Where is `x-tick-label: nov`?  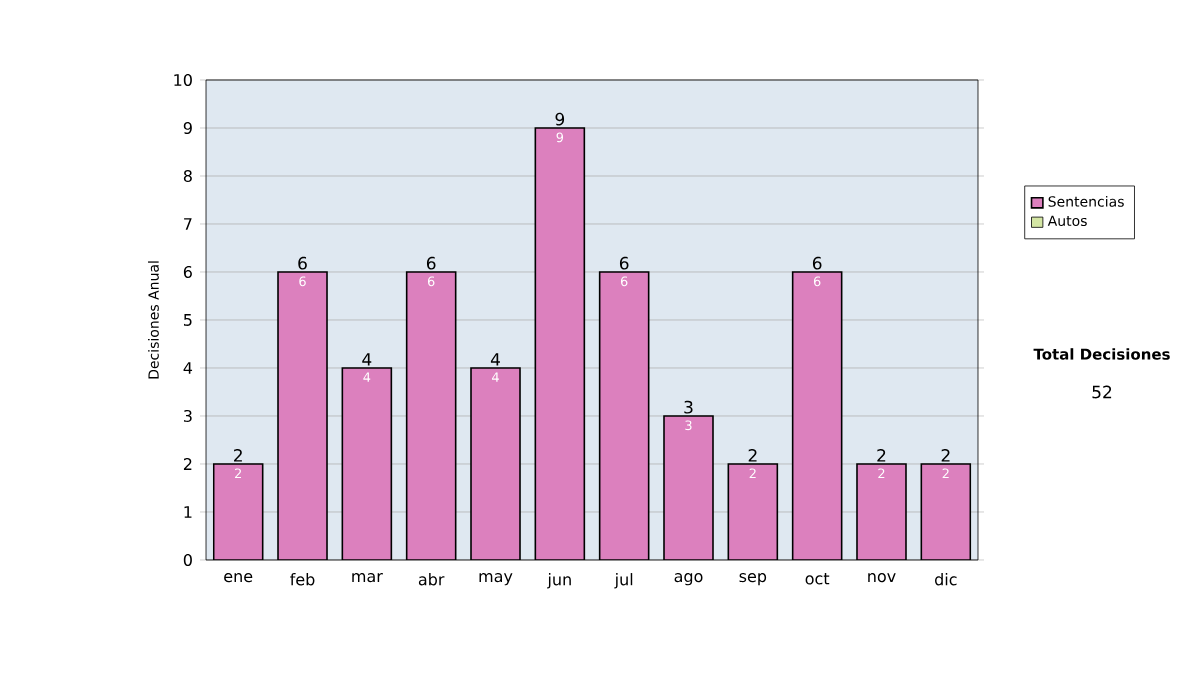 x-tick-label: nov is located at coordinates (882, 578).